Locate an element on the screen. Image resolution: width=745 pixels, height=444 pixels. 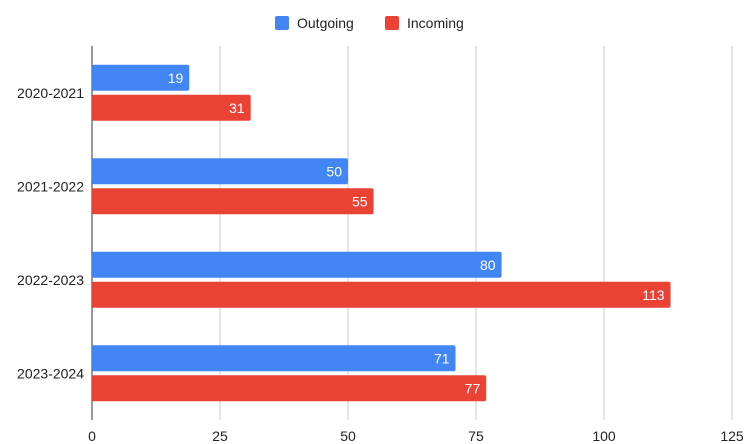
data-label: 71 is located at coordinates (442, 358).